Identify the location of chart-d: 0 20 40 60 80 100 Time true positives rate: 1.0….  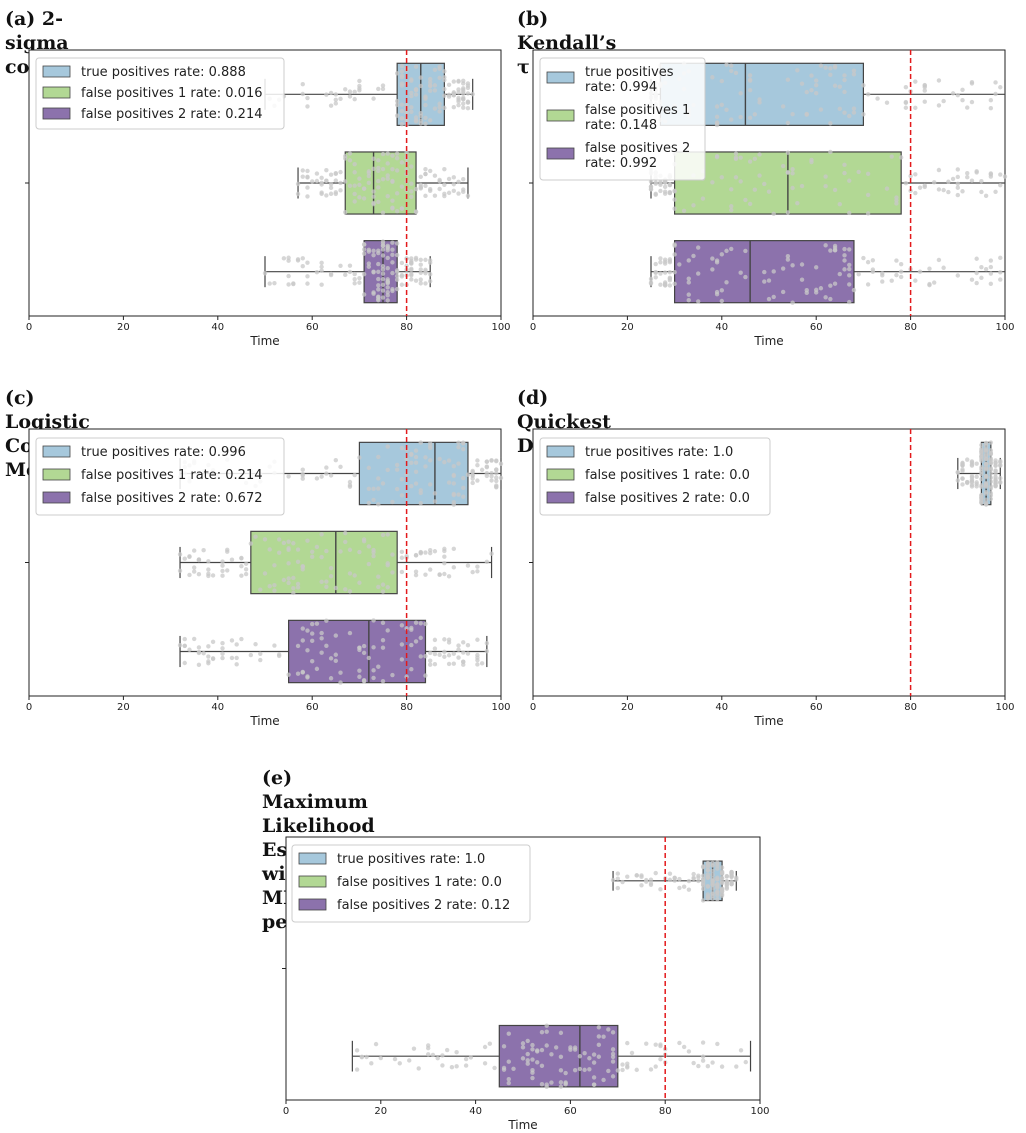
(772, 578).